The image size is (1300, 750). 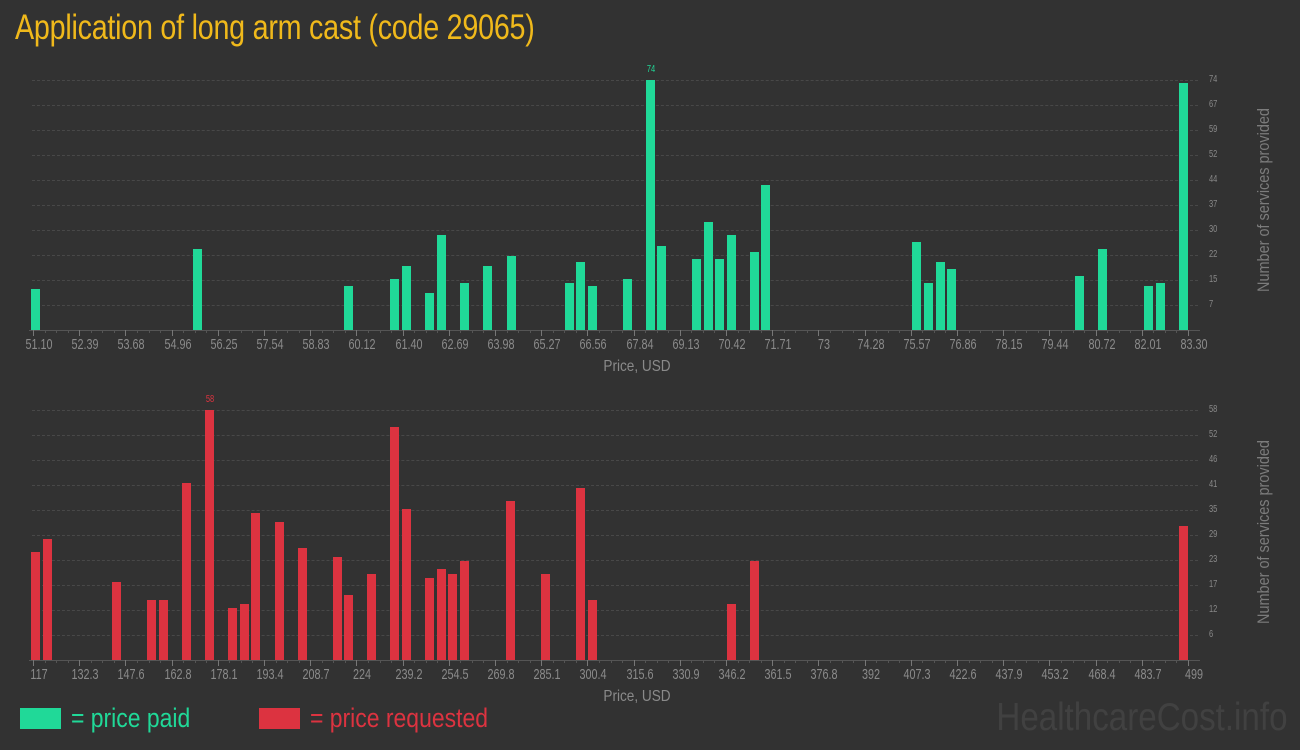 I want to click on x-tick-label: 51.10, so click(x=39, y=344).